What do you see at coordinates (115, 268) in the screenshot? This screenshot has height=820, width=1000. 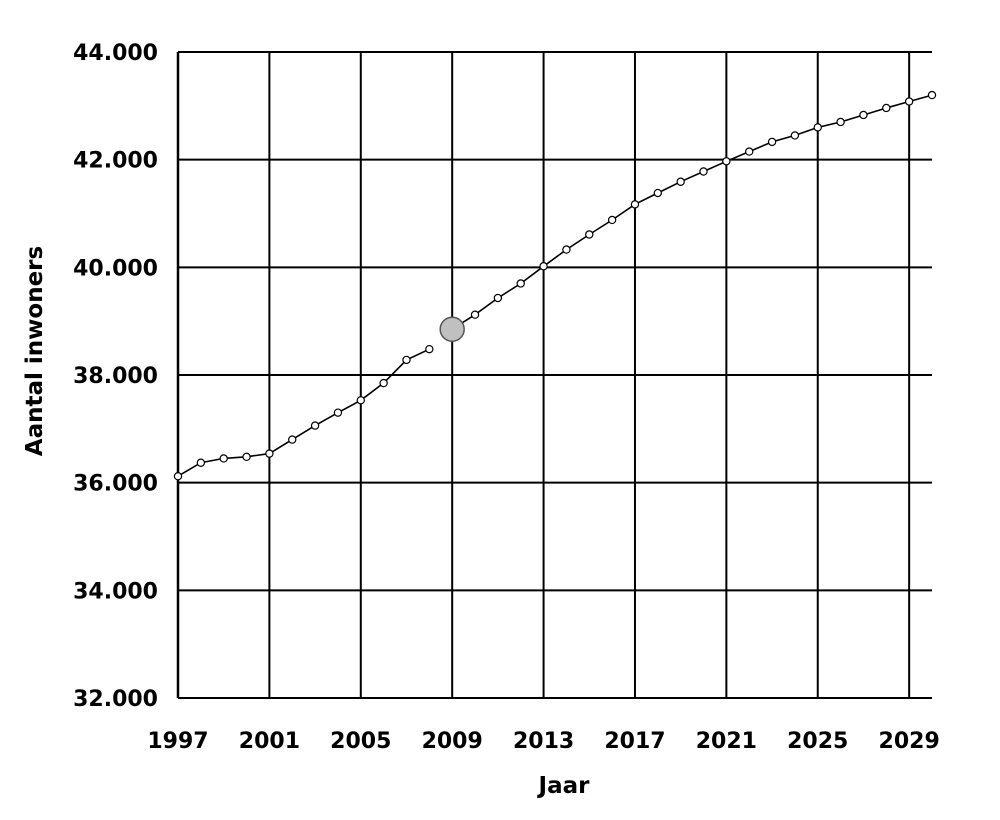 I see `y-tick-label: 40.000` at bounding box center [115, 268].